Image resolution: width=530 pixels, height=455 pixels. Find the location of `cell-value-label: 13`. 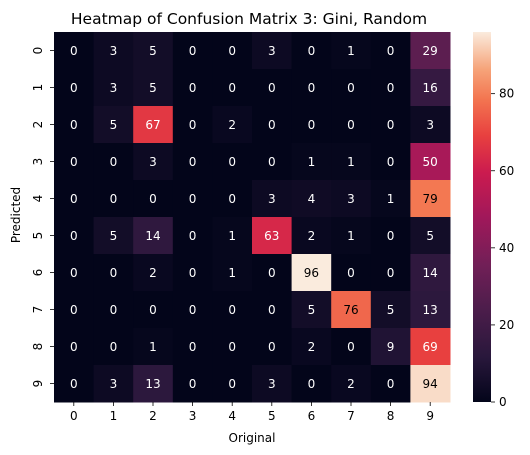

cell-value-label: 13 is located at coordinates (152, 384).